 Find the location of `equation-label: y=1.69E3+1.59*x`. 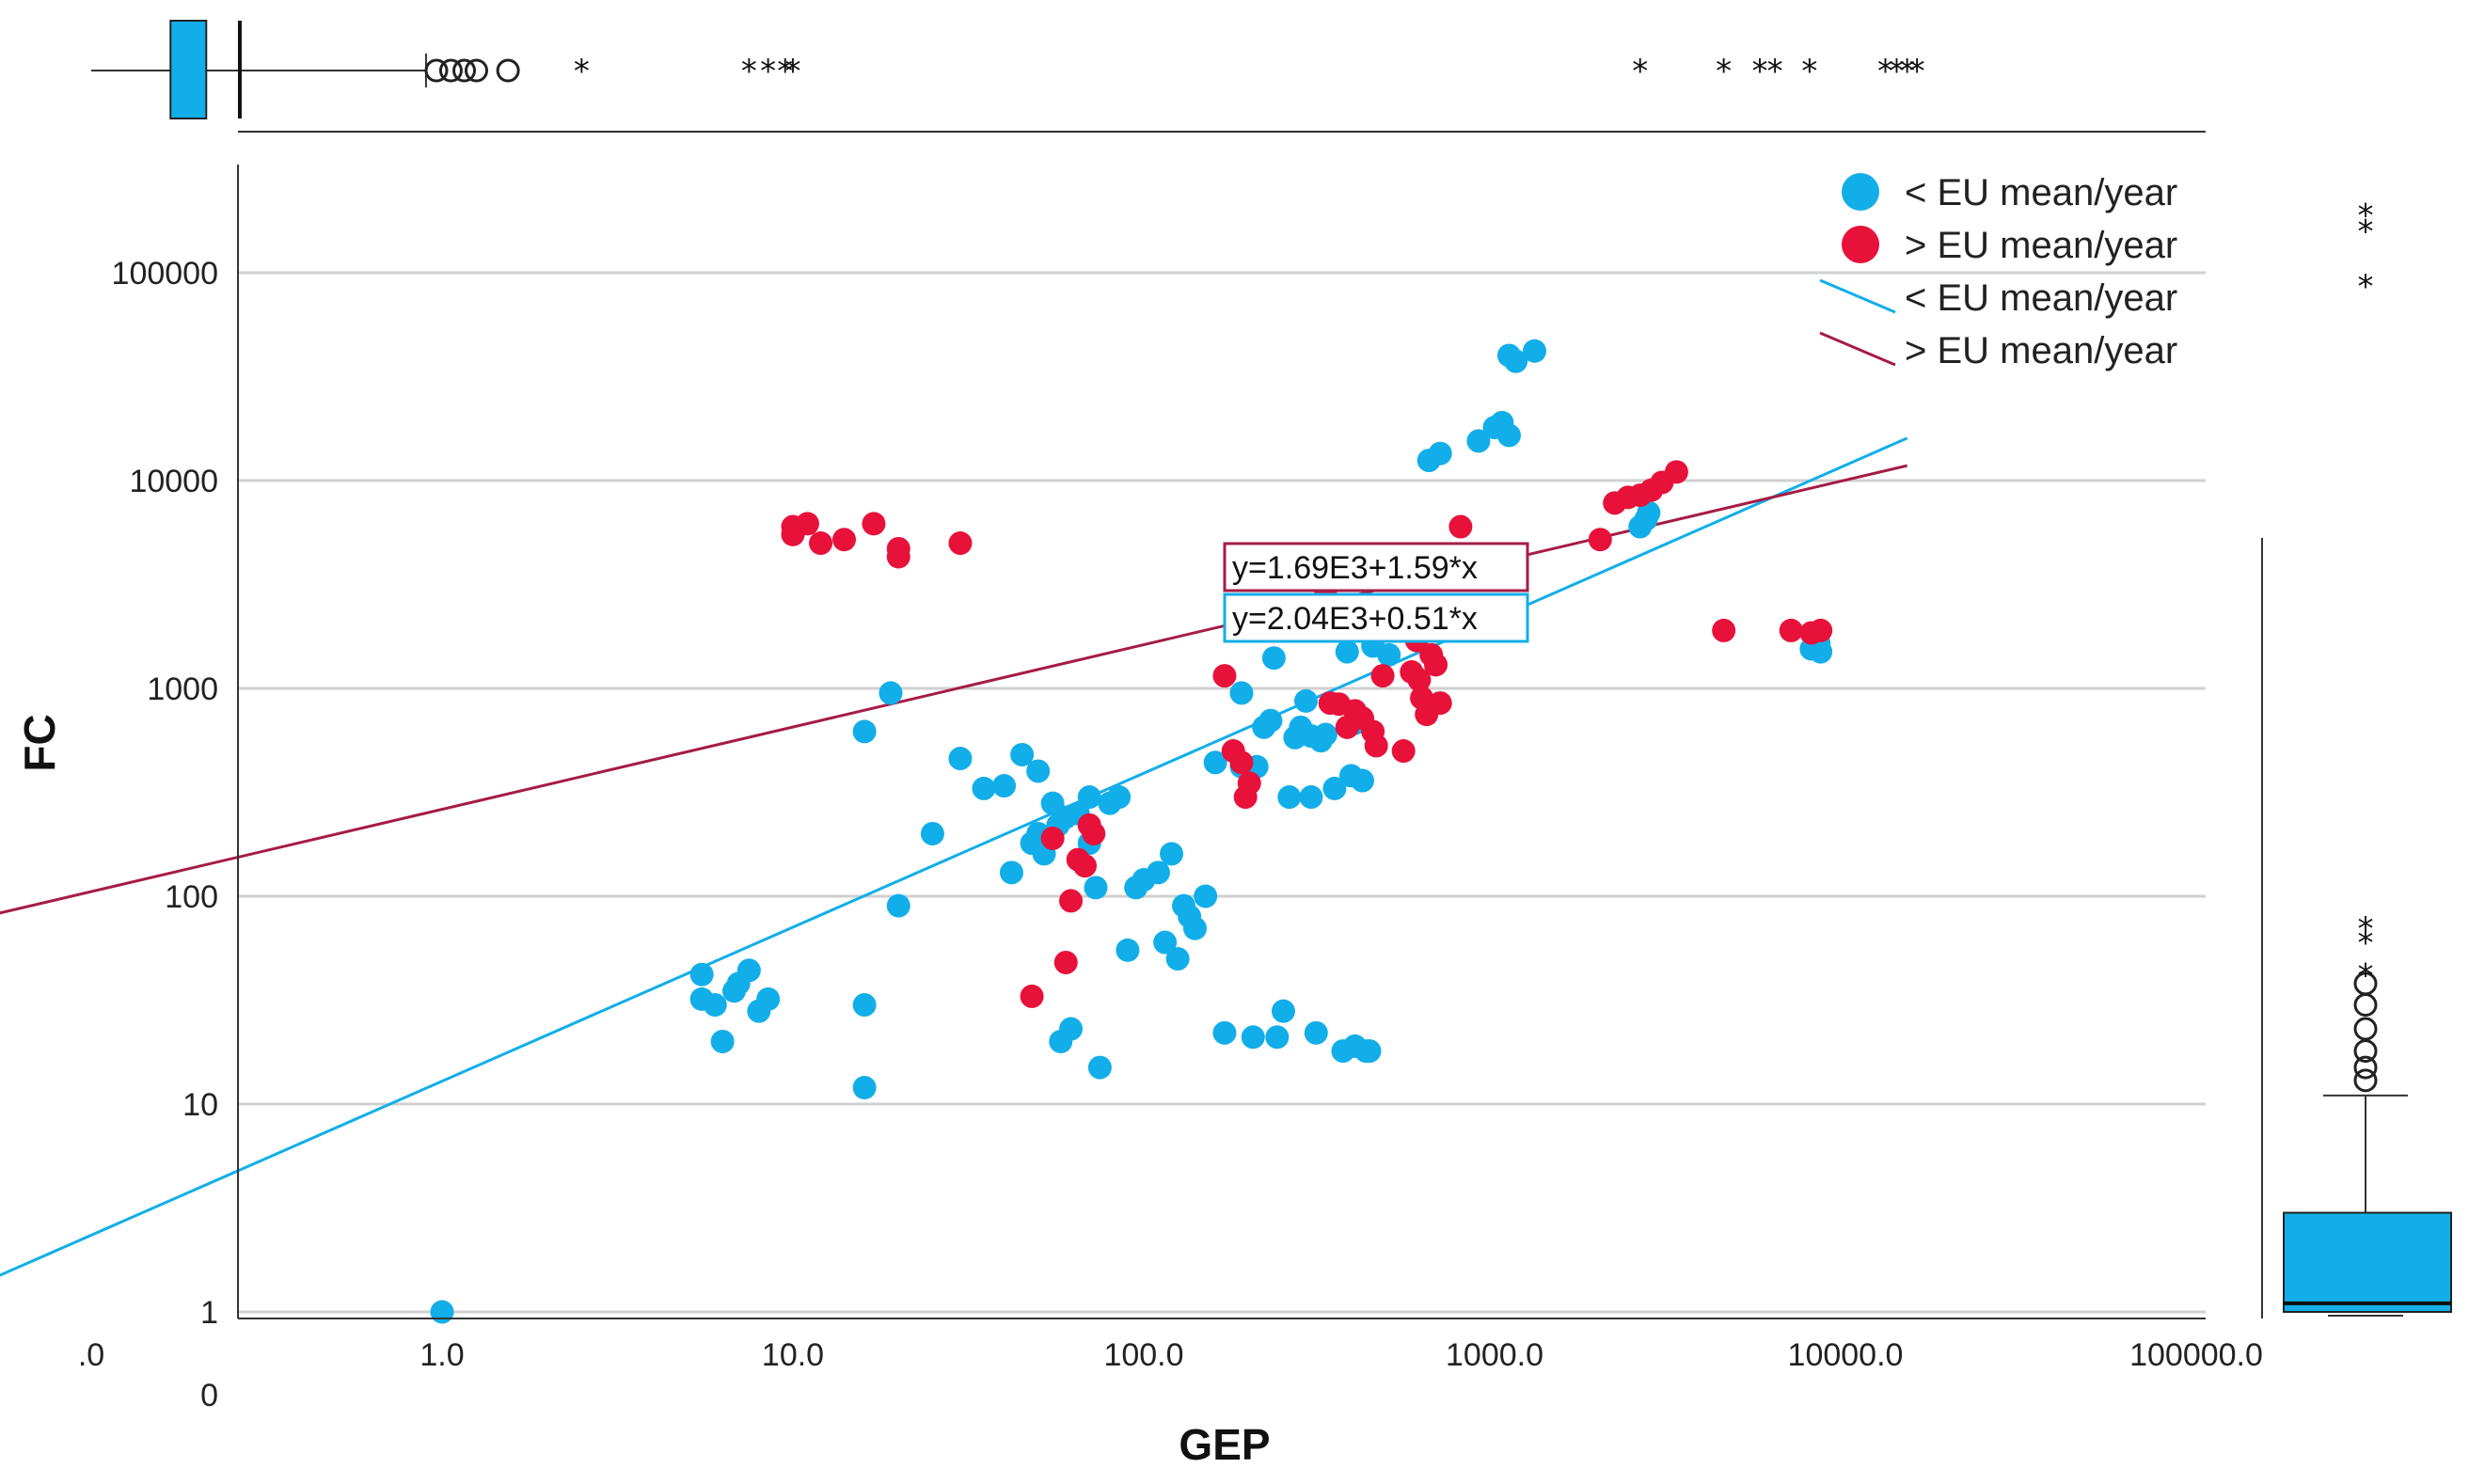

equation-label: y=1.69E3+1.59*x is located at coordinates (1355, 568).